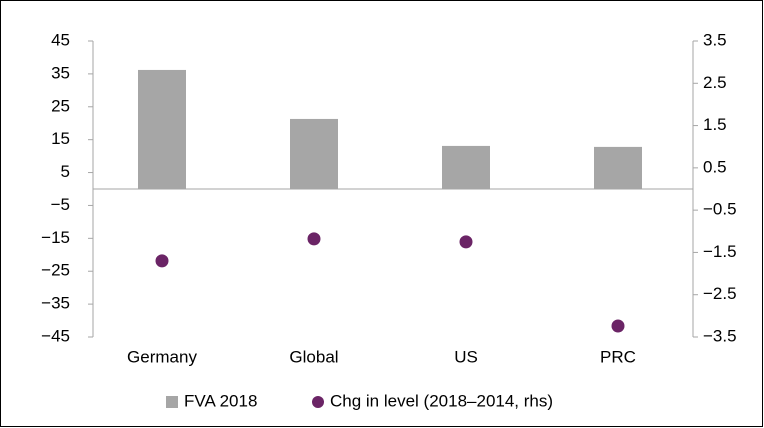  I want to click on y2-tick-label: 0.5, so click(715, 166).